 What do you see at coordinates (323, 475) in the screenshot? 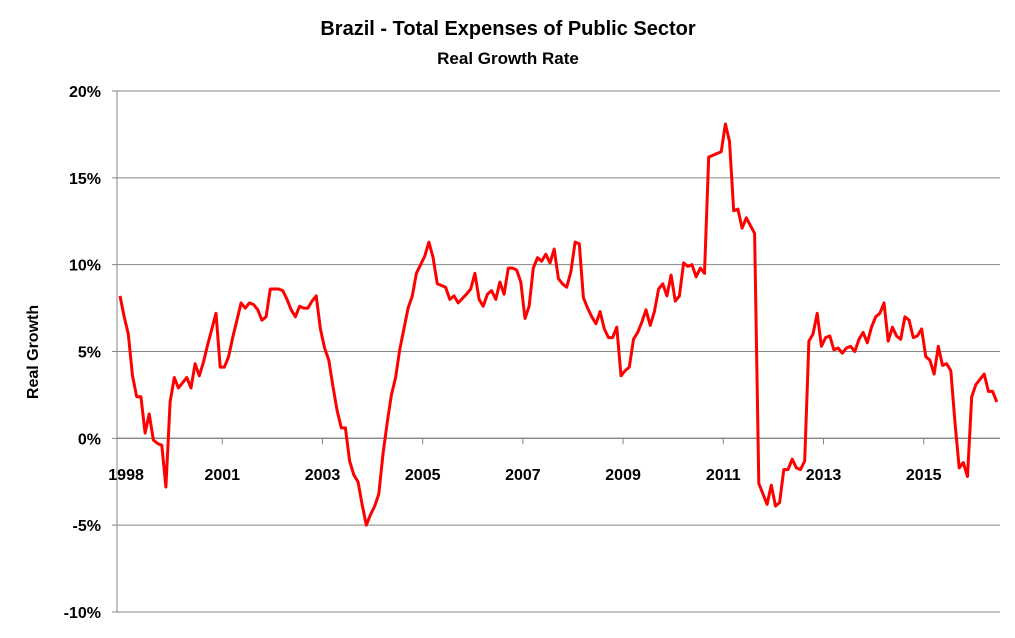
I see `x-tick-label: 2003` at bounding box center [323, 475].